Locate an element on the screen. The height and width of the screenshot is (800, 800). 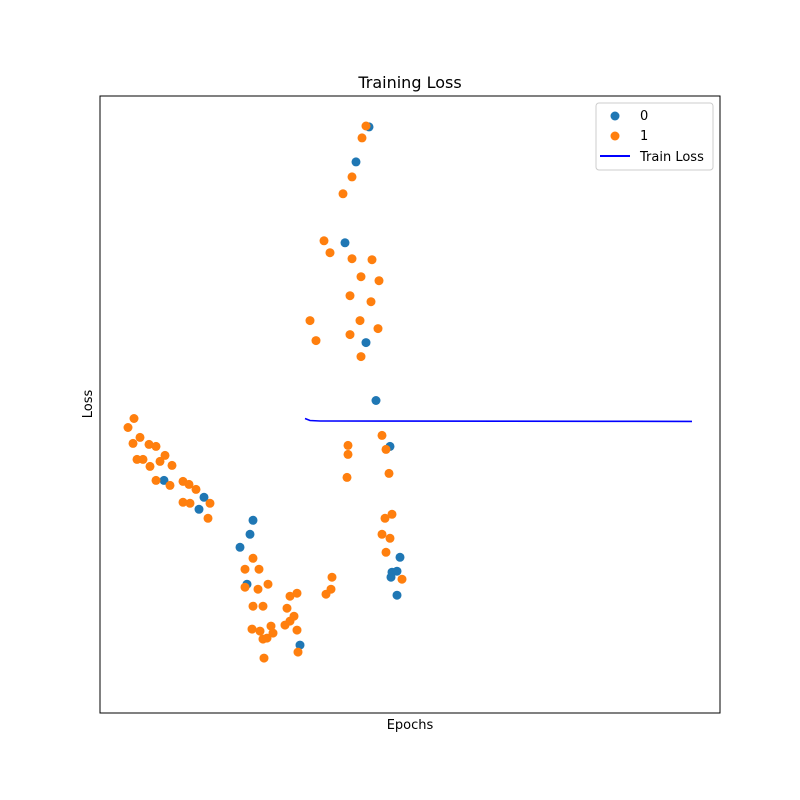
legend-label-train-loss: Train Loss is located at coordinates (671, 157).